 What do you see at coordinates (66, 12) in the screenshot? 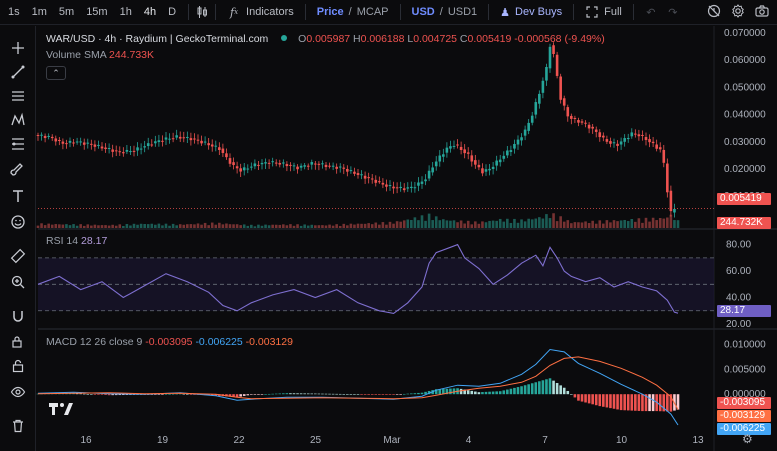
I see `timeframe-5m: 5m` at bounding box center [66, 12].